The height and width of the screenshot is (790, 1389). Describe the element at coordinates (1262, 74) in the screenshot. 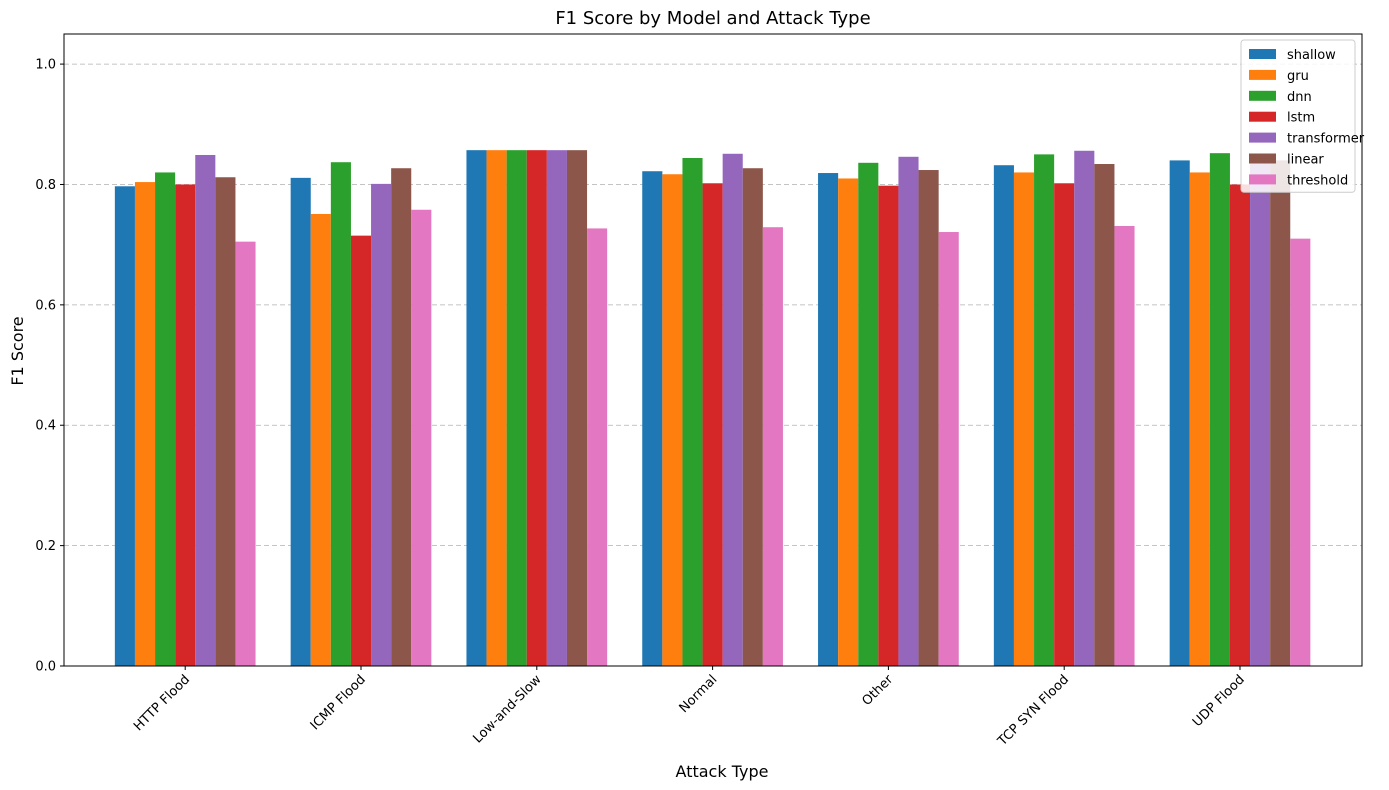

I see `legend-swatch-gru` at that location.